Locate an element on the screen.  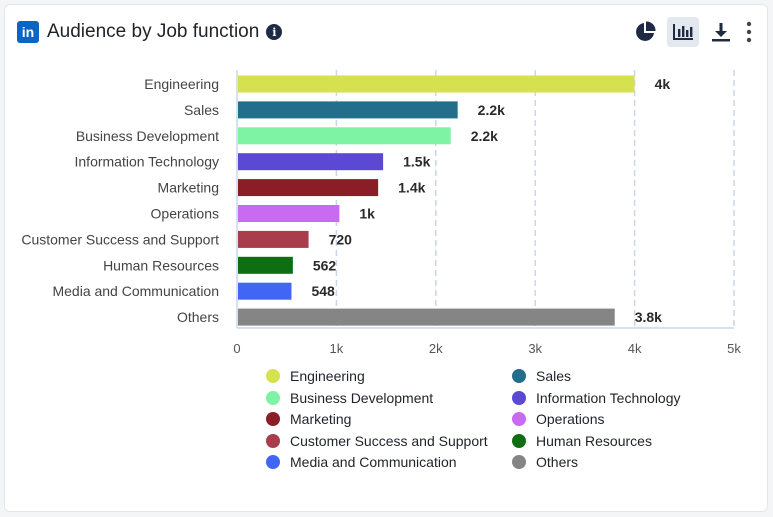
pie-chart-icon is located at coordinates (646, 31).